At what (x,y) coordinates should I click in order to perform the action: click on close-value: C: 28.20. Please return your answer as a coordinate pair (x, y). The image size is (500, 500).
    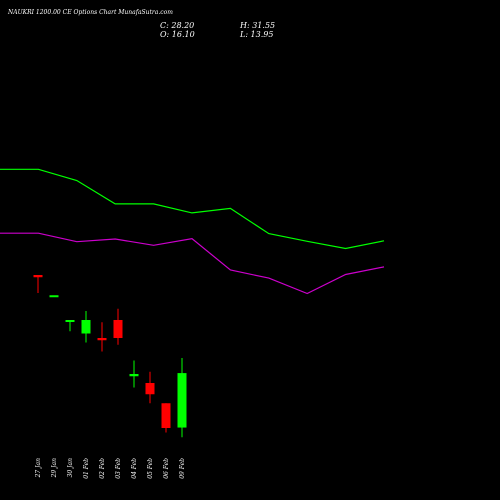
    Looking at the image, I should click on (177, 25).